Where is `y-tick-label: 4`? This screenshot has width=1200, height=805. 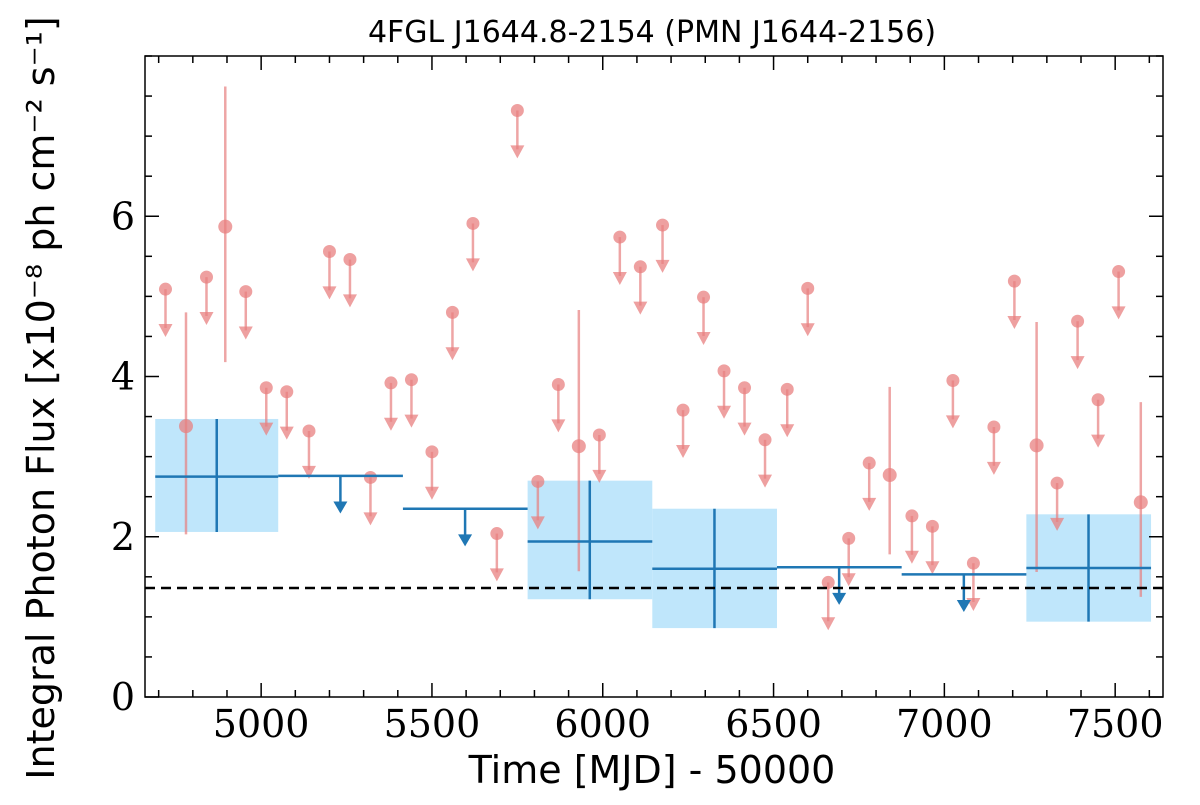
y-tick-label: 4 is located at coordinates (123, 377).